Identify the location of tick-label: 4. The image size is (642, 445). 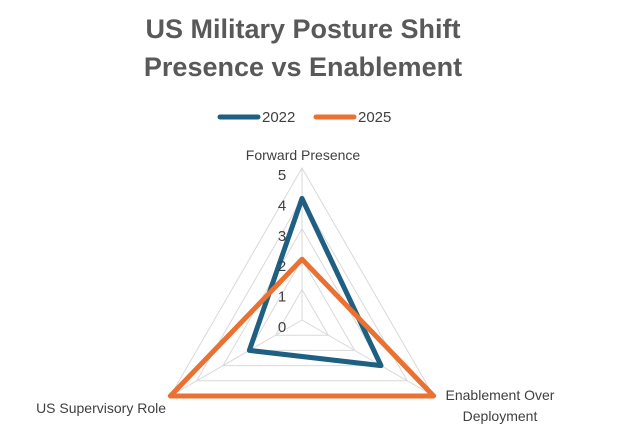
(282, 205).